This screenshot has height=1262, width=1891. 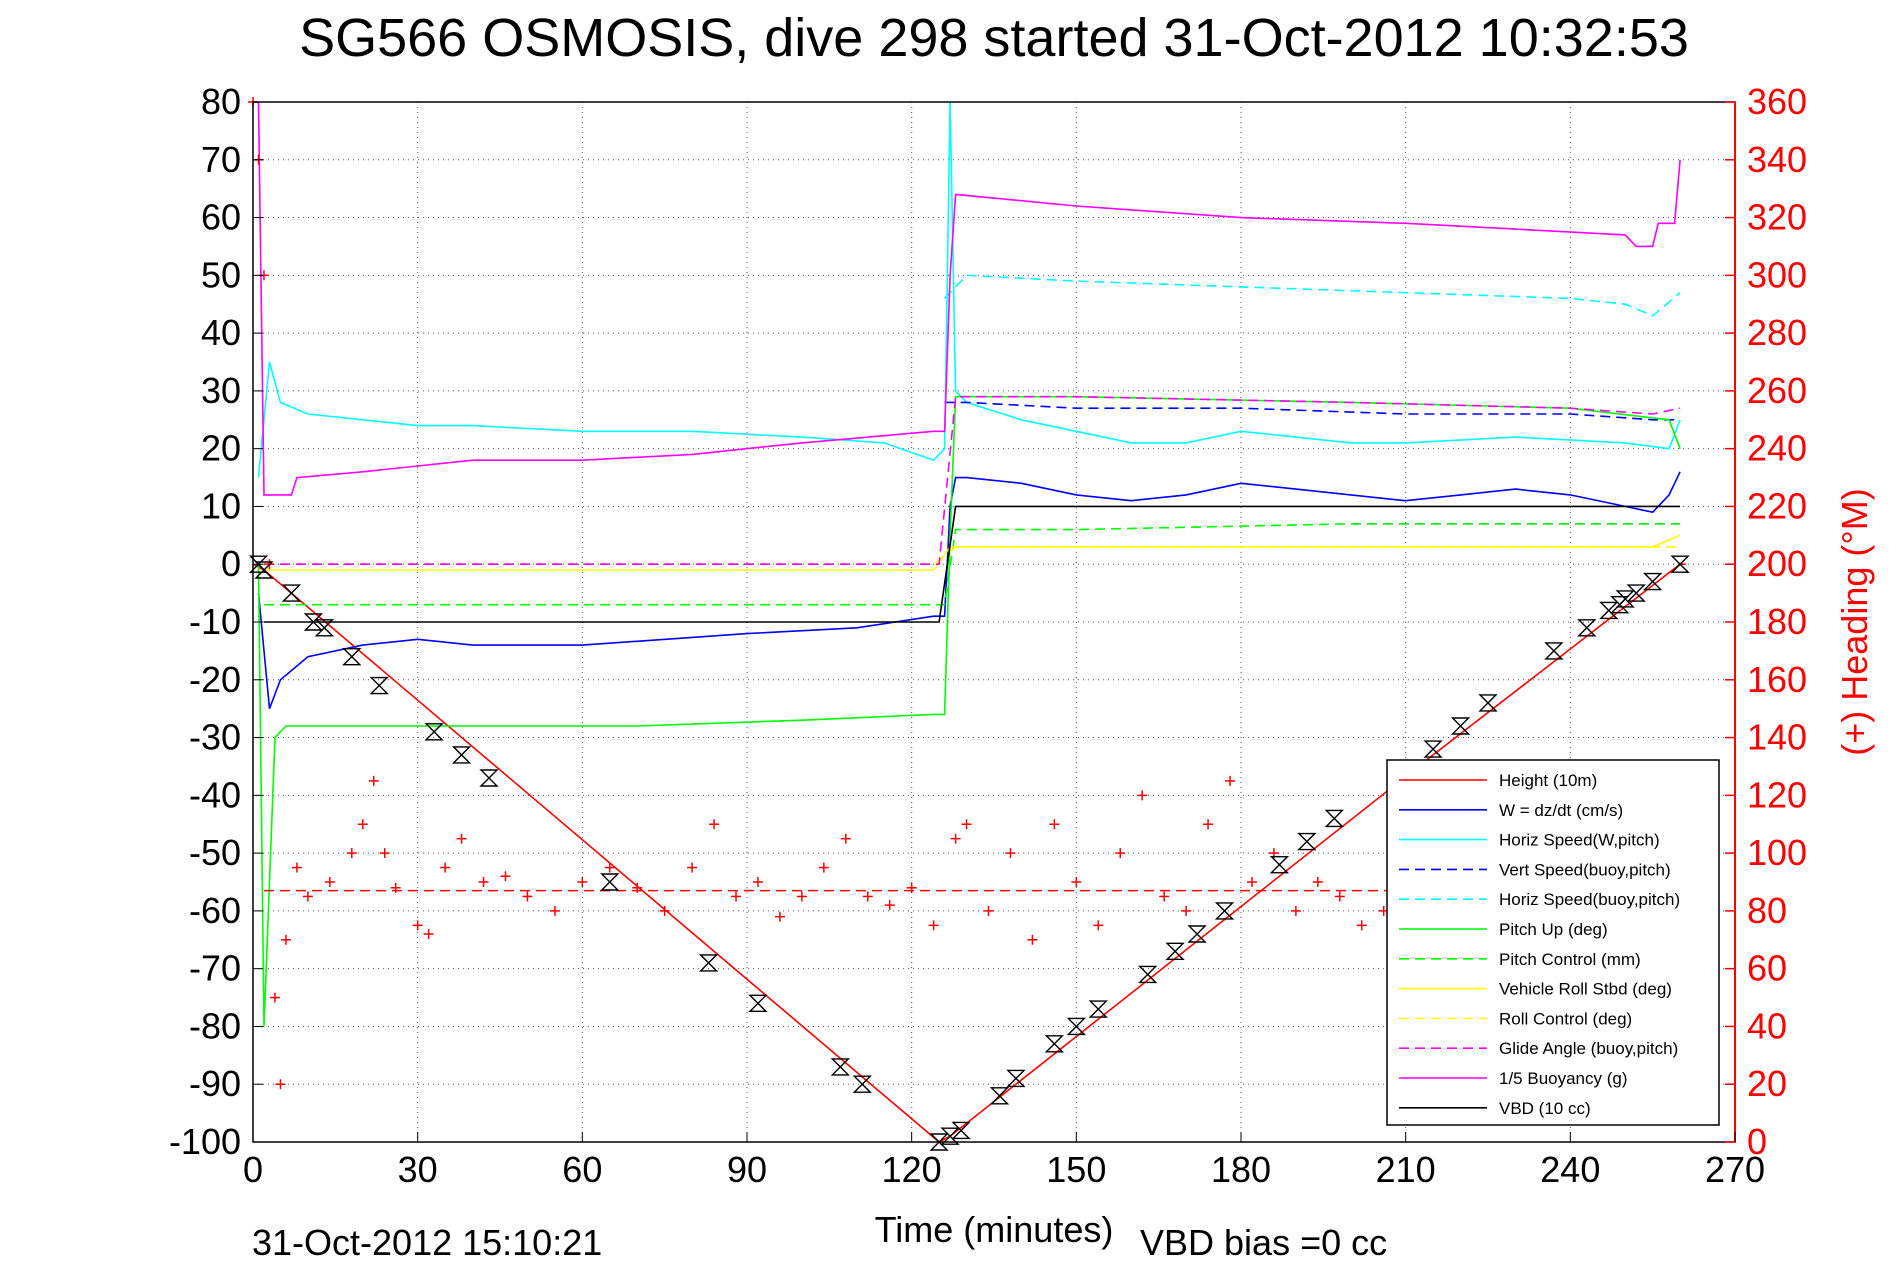 What do you see at coordinates (1589, 899) in the screenshot?
I see `legend-label: Horiz Speed(buoy,pitch)` at bounding box center [1589, 899].